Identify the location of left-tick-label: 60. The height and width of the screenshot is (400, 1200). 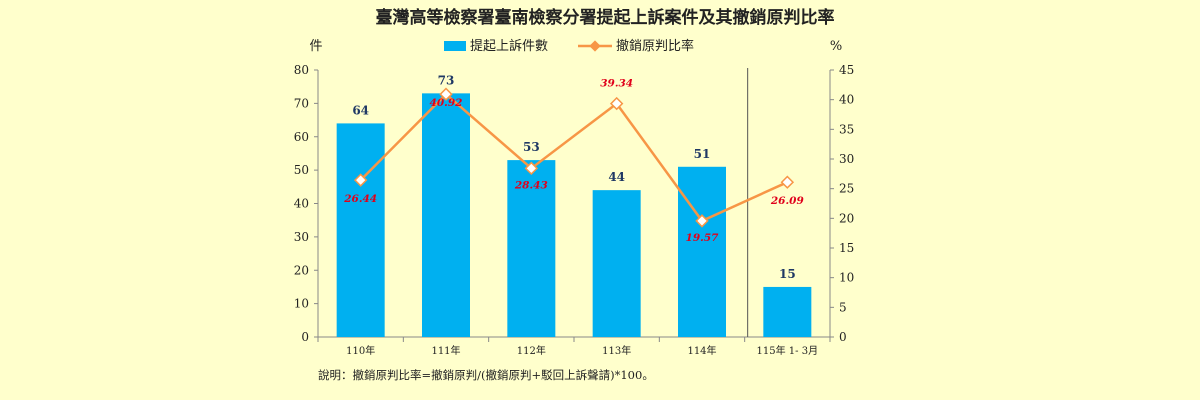
(301, 137).